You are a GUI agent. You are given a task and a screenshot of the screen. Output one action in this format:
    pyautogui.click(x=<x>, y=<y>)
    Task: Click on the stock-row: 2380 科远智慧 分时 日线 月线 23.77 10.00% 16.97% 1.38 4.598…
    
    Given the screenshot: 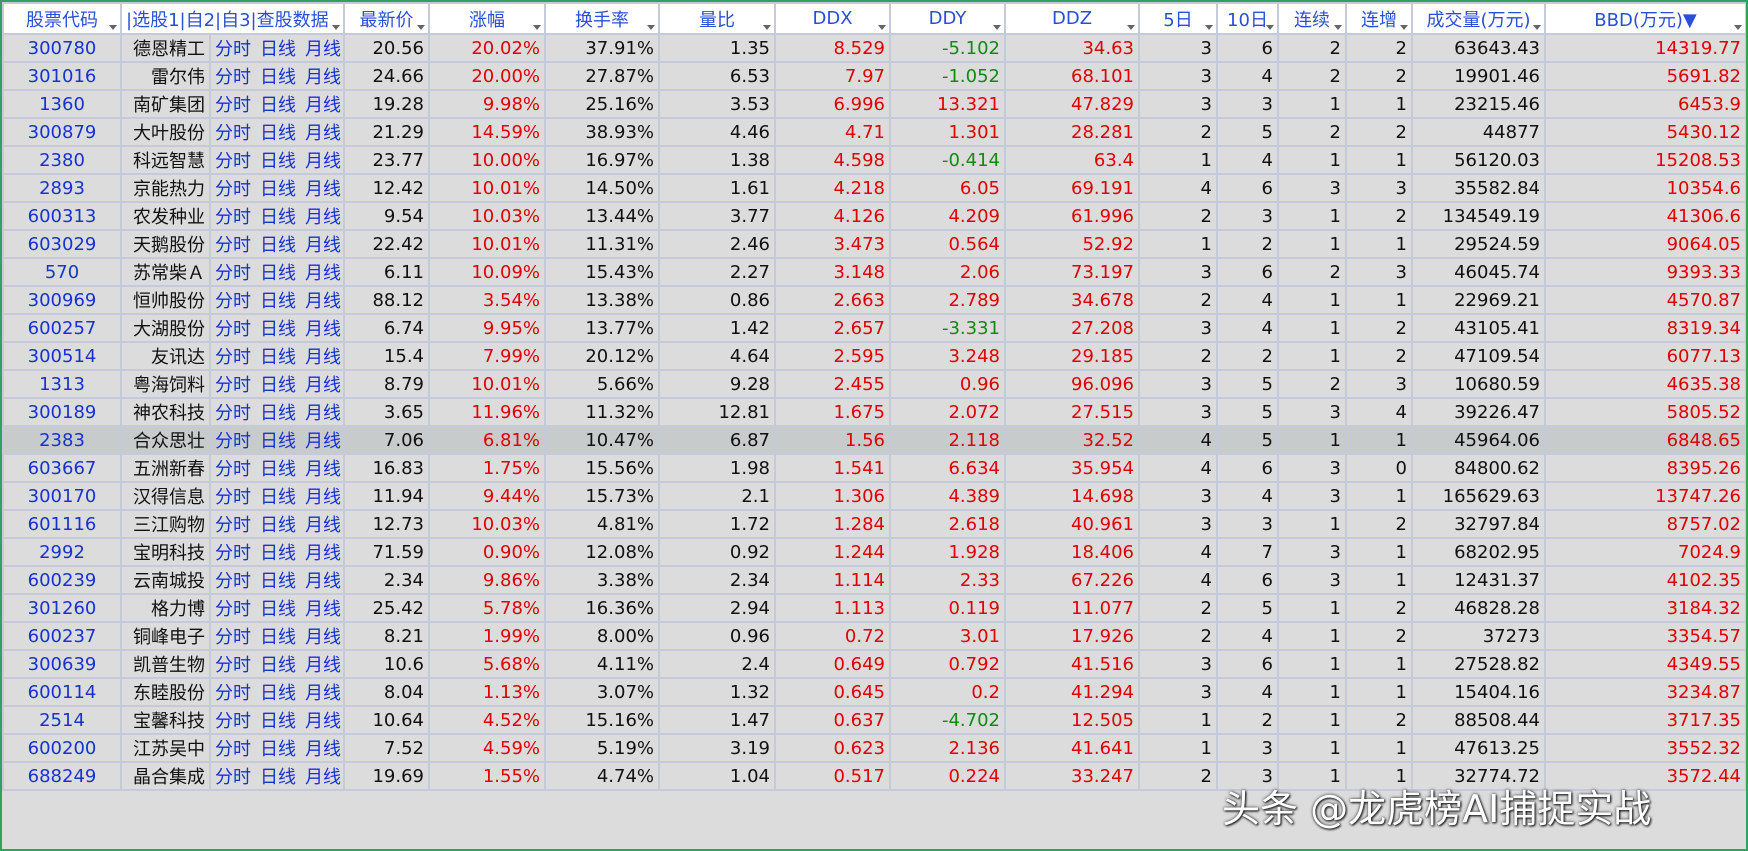 What is the action you would take?
    pyautogui.click(x=874, y=160)
    